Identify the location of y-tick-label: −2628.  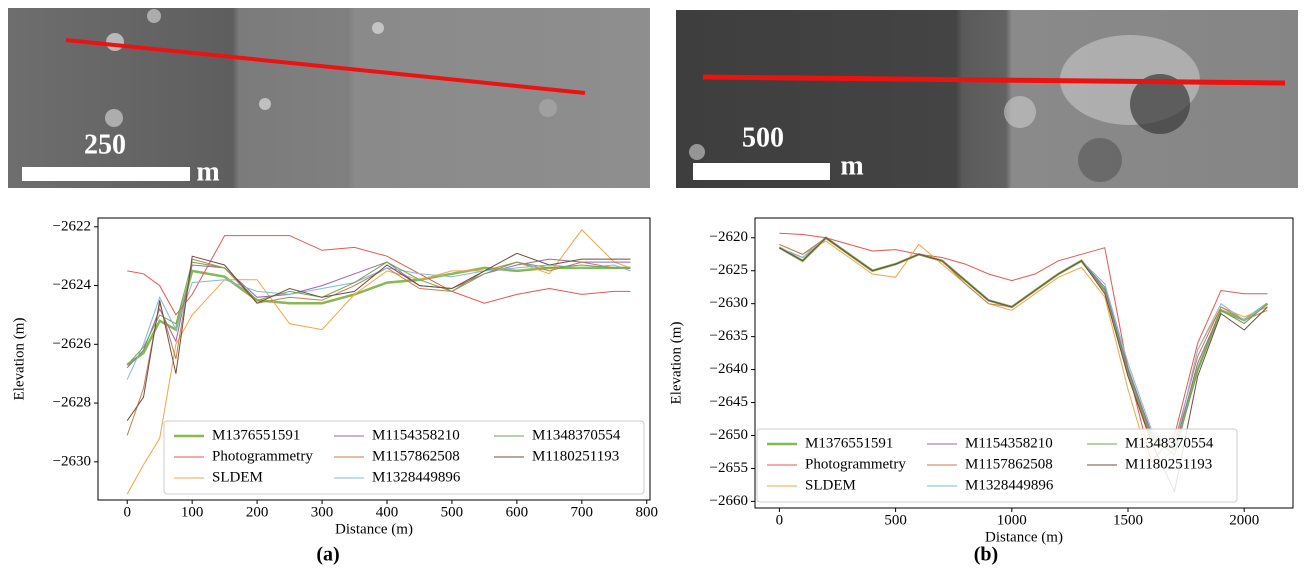
(72, 403).